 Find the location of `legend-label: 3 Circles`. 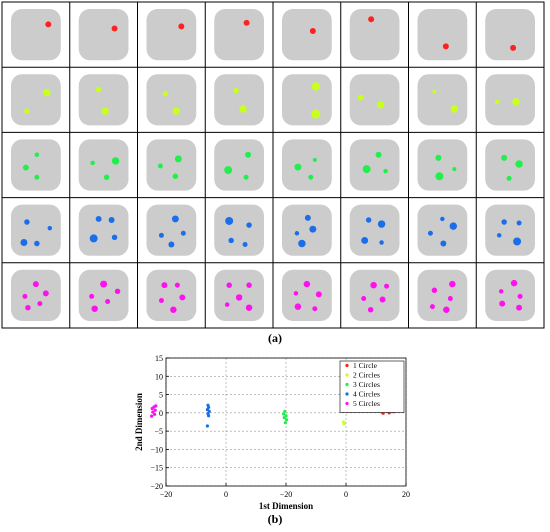

legend-label: 3 Circles is located at coordinates (366, 384).